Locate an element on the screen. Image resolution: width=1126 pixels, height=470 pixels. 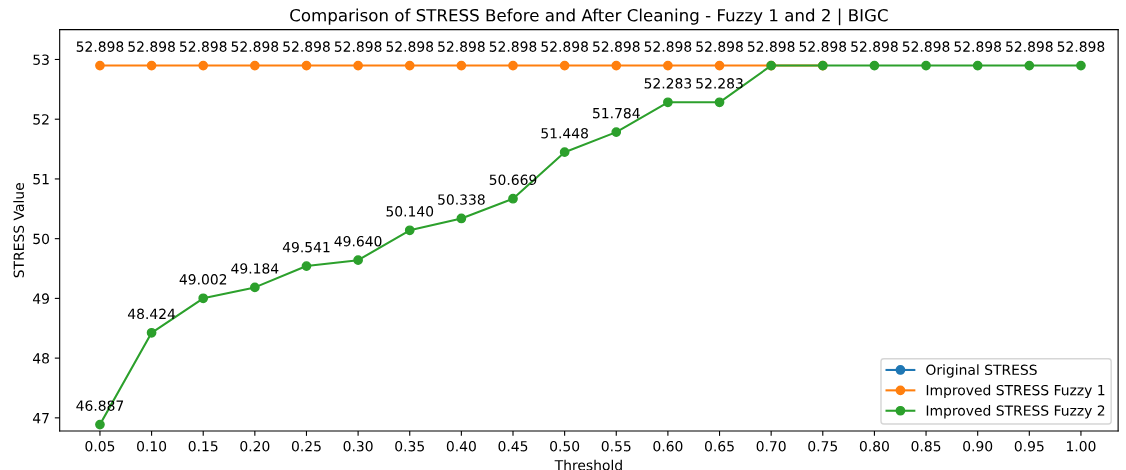
legend-label: Improved STRESS Fuzzy 2 is located at coordinates (1015, 412).